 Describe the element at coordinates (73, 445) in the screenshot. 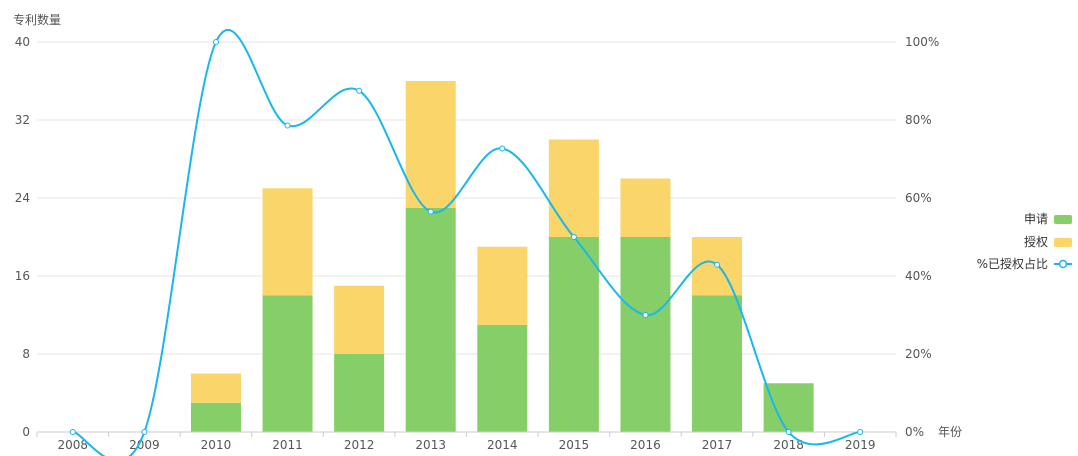

I see `x-tick-label: 2008` at that location.